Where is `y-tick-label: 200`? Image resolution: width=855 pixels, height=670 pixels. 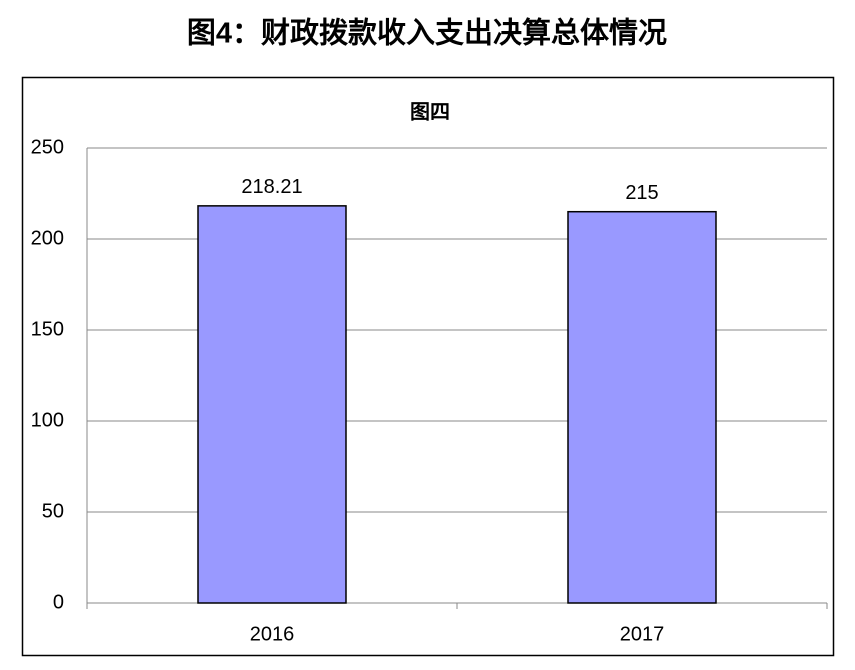 y-tick-label: 200 is located at coordinates (47, 238).